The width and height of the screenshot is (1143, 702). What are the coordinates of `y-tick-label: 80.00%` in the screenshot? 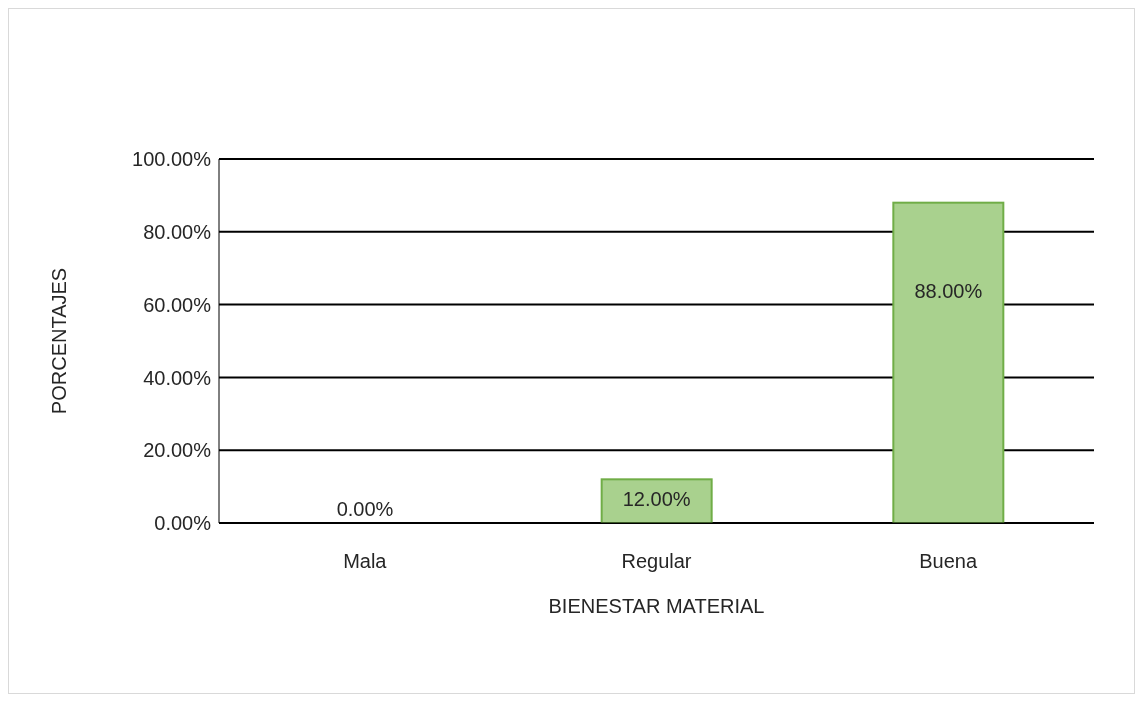 It's located at (177, 231).